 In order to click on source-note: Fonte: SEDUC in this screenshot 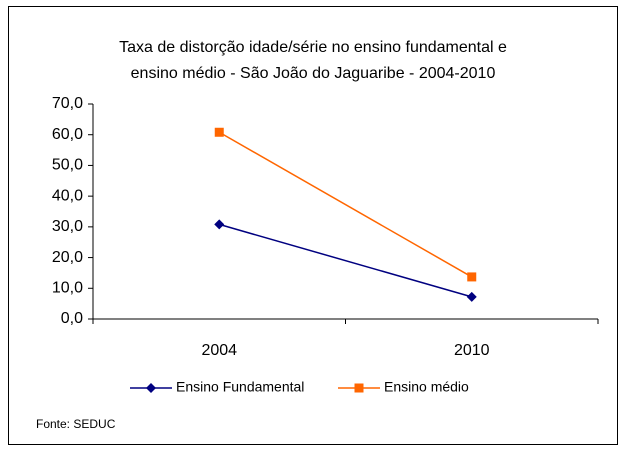, I will do `click(76, 424)`.